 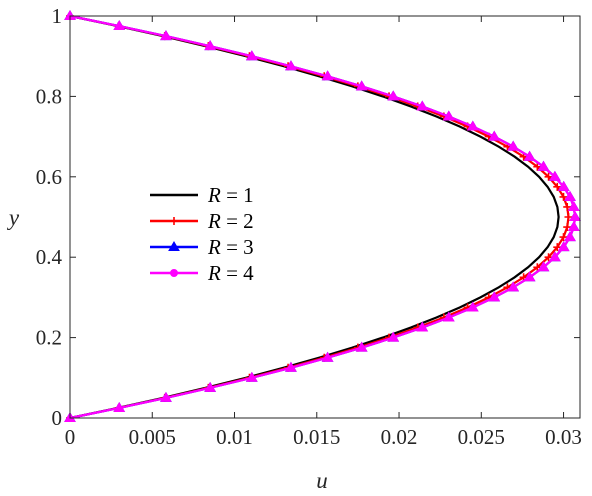 I want to click on y-axis-label: y, so click(x=13, y=217).